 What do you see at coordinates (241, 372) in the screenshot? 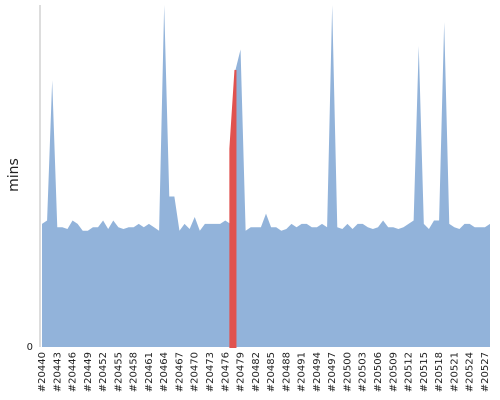
I see `x-tick-label: #20479` at bounding box center [241, 372].